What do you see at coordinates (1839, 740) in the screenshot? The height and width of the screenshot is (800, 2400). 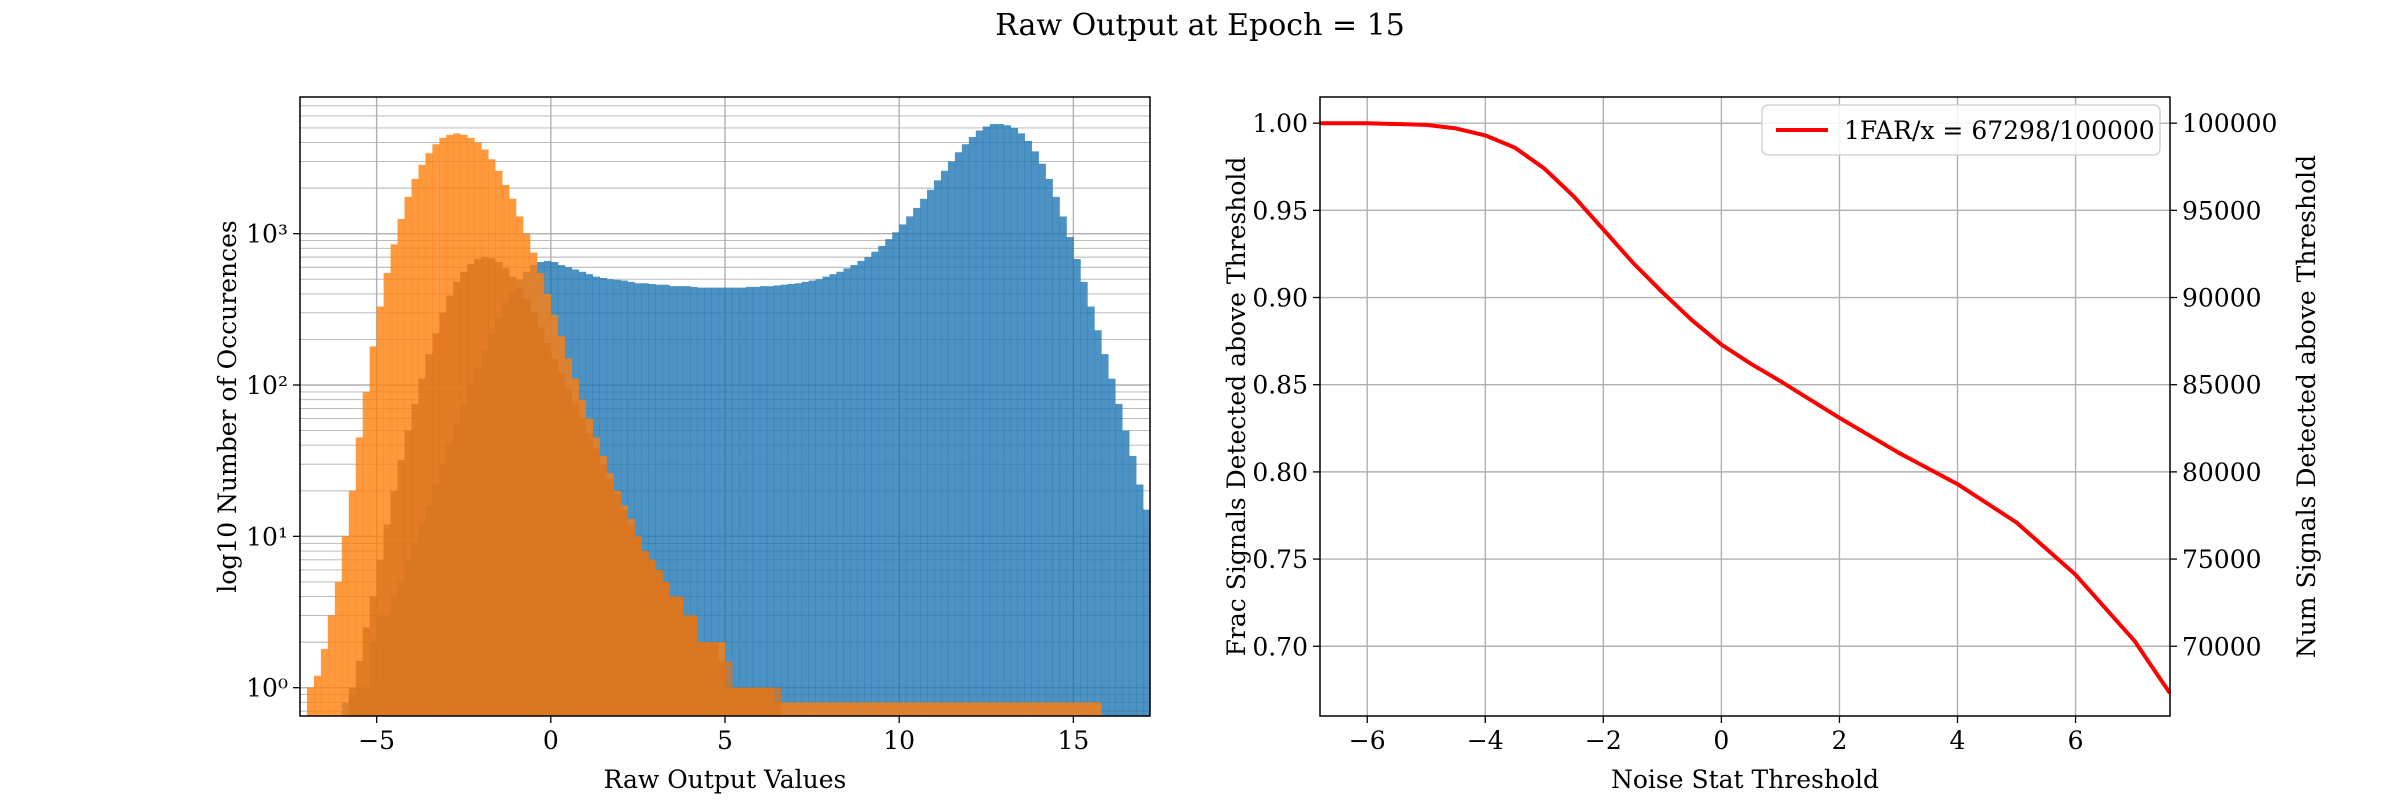 I see `x-tick-label: 2` at bounding box center [1839, 740].